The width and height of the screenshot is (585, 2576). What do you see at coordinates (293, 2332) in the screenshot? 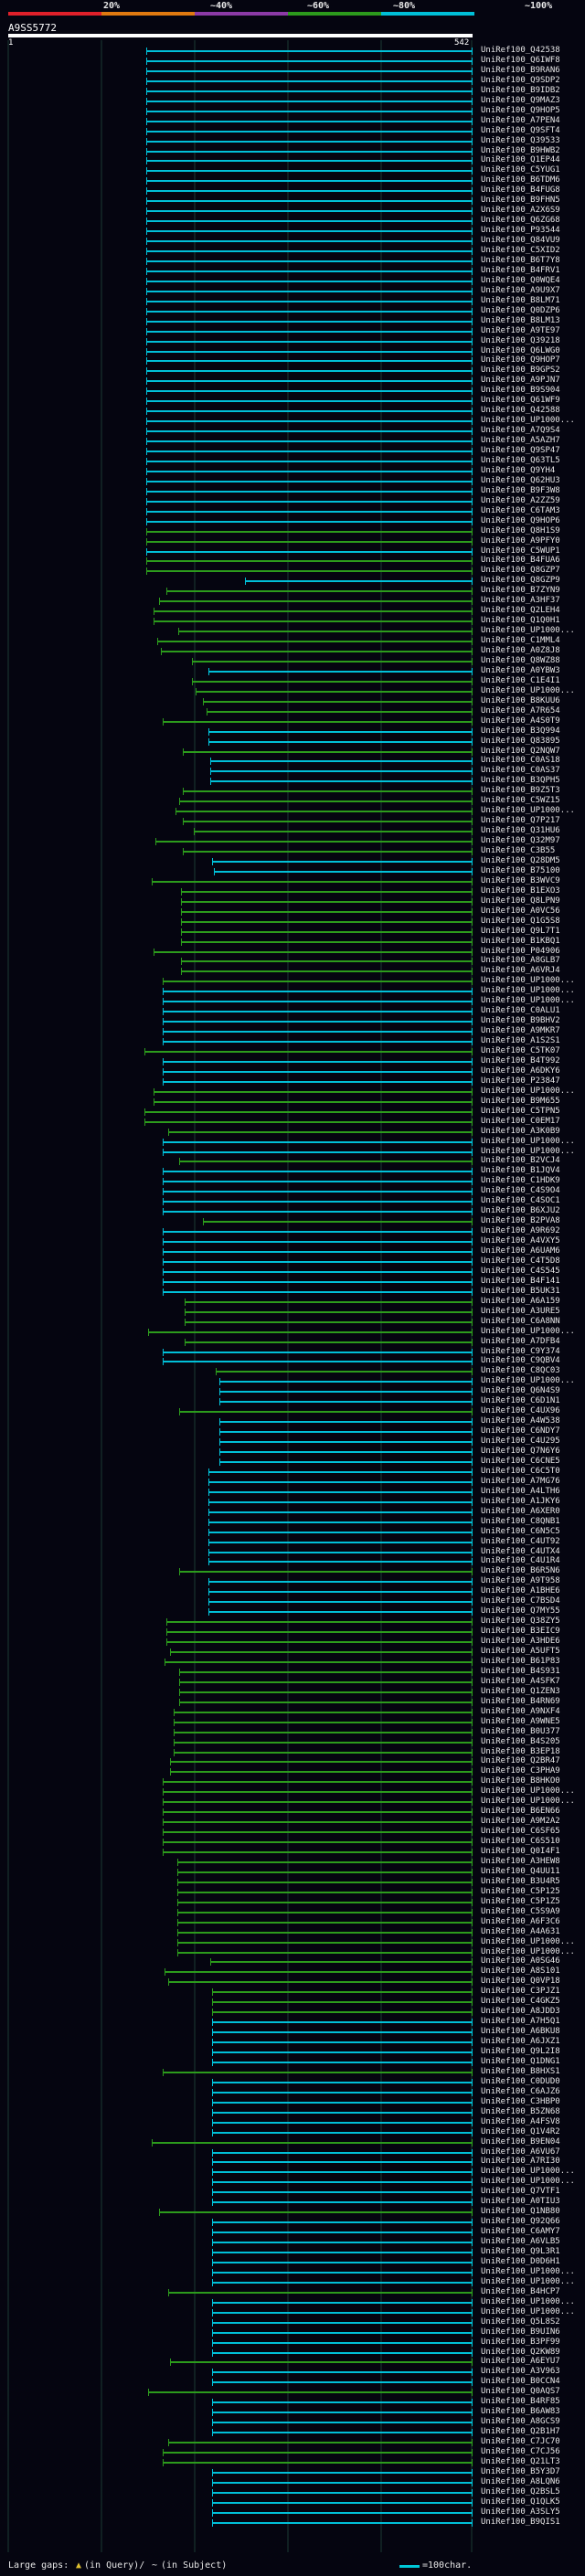
I see `hit-row: UniRef100_B9UIN6` at bounding box center [293, 2332].